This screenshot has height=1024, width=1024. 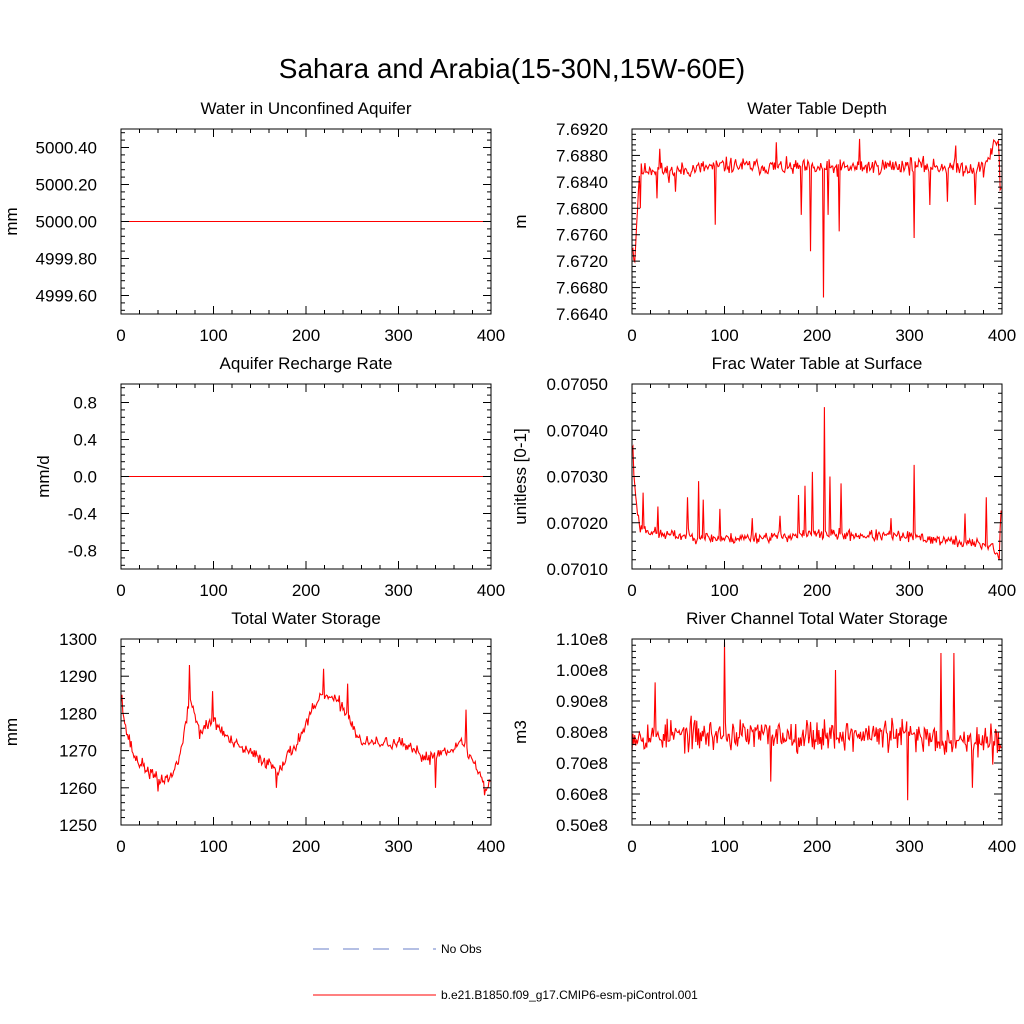 I want to click on y-tick-label: 7.6680, so click(x=582, y=288).